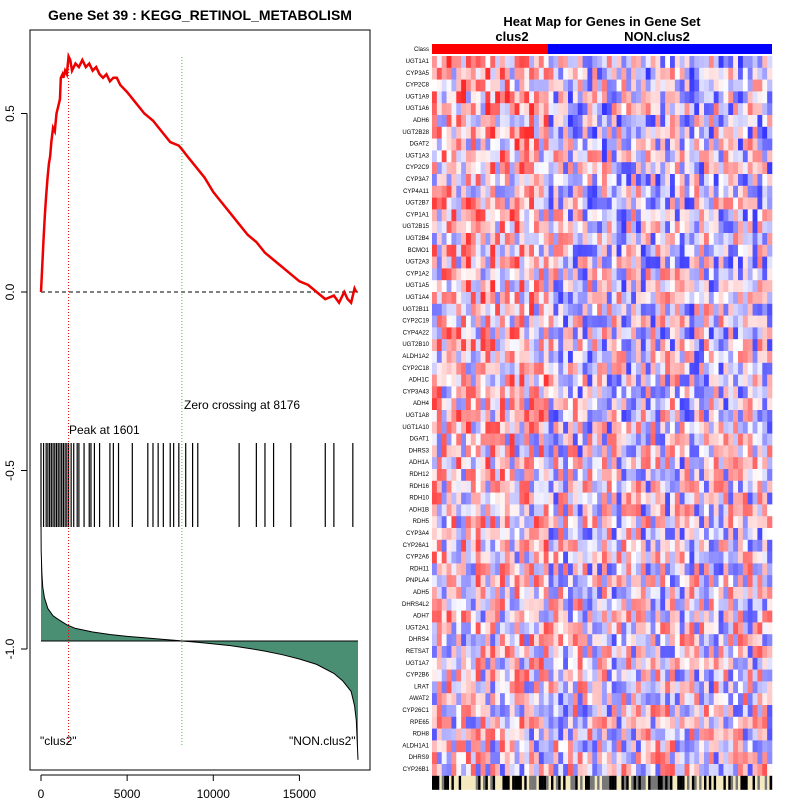 This screenshot has height=800, width=800. I want to click on gene-label: BCMO1, so click(419, 251).